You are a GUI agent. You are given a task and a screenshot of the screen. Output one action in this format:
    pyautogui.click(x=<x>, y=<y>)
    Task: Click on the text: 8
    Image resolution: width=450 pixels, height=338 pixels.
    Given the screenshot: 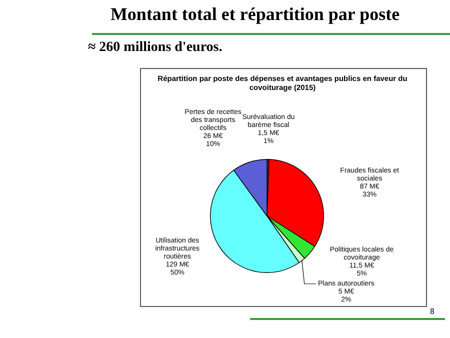 What is the action you would take?
    pyautogui.click(x=432, y=311)
    